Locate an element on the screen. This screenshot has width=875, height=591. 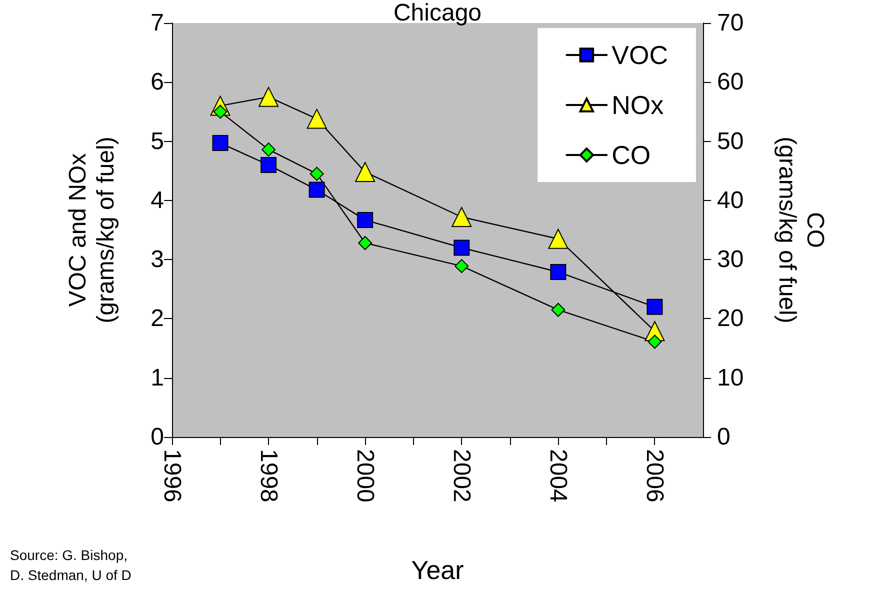
x-tick-label: 2002 is located at coordinates (462, 475).